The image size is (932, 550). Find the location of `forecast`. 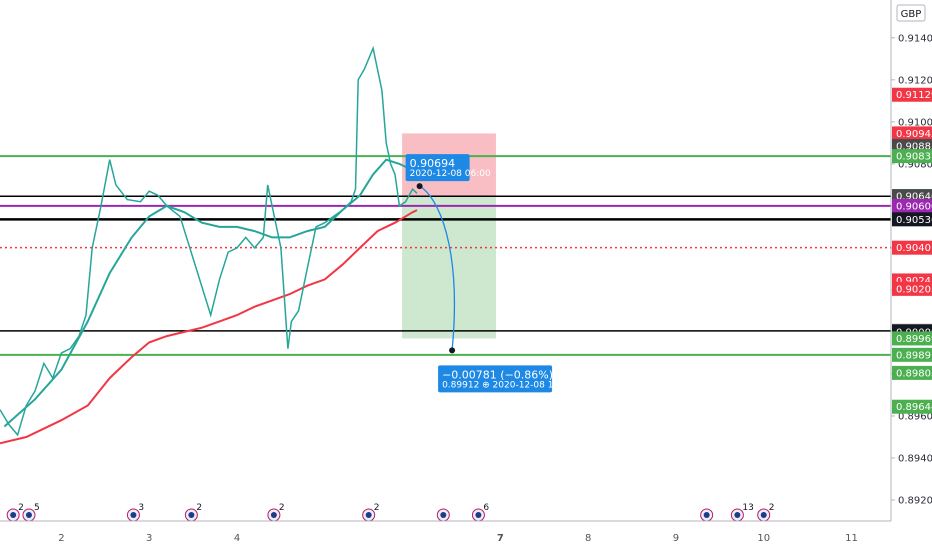

forecast is located at coordinates (436, 268).